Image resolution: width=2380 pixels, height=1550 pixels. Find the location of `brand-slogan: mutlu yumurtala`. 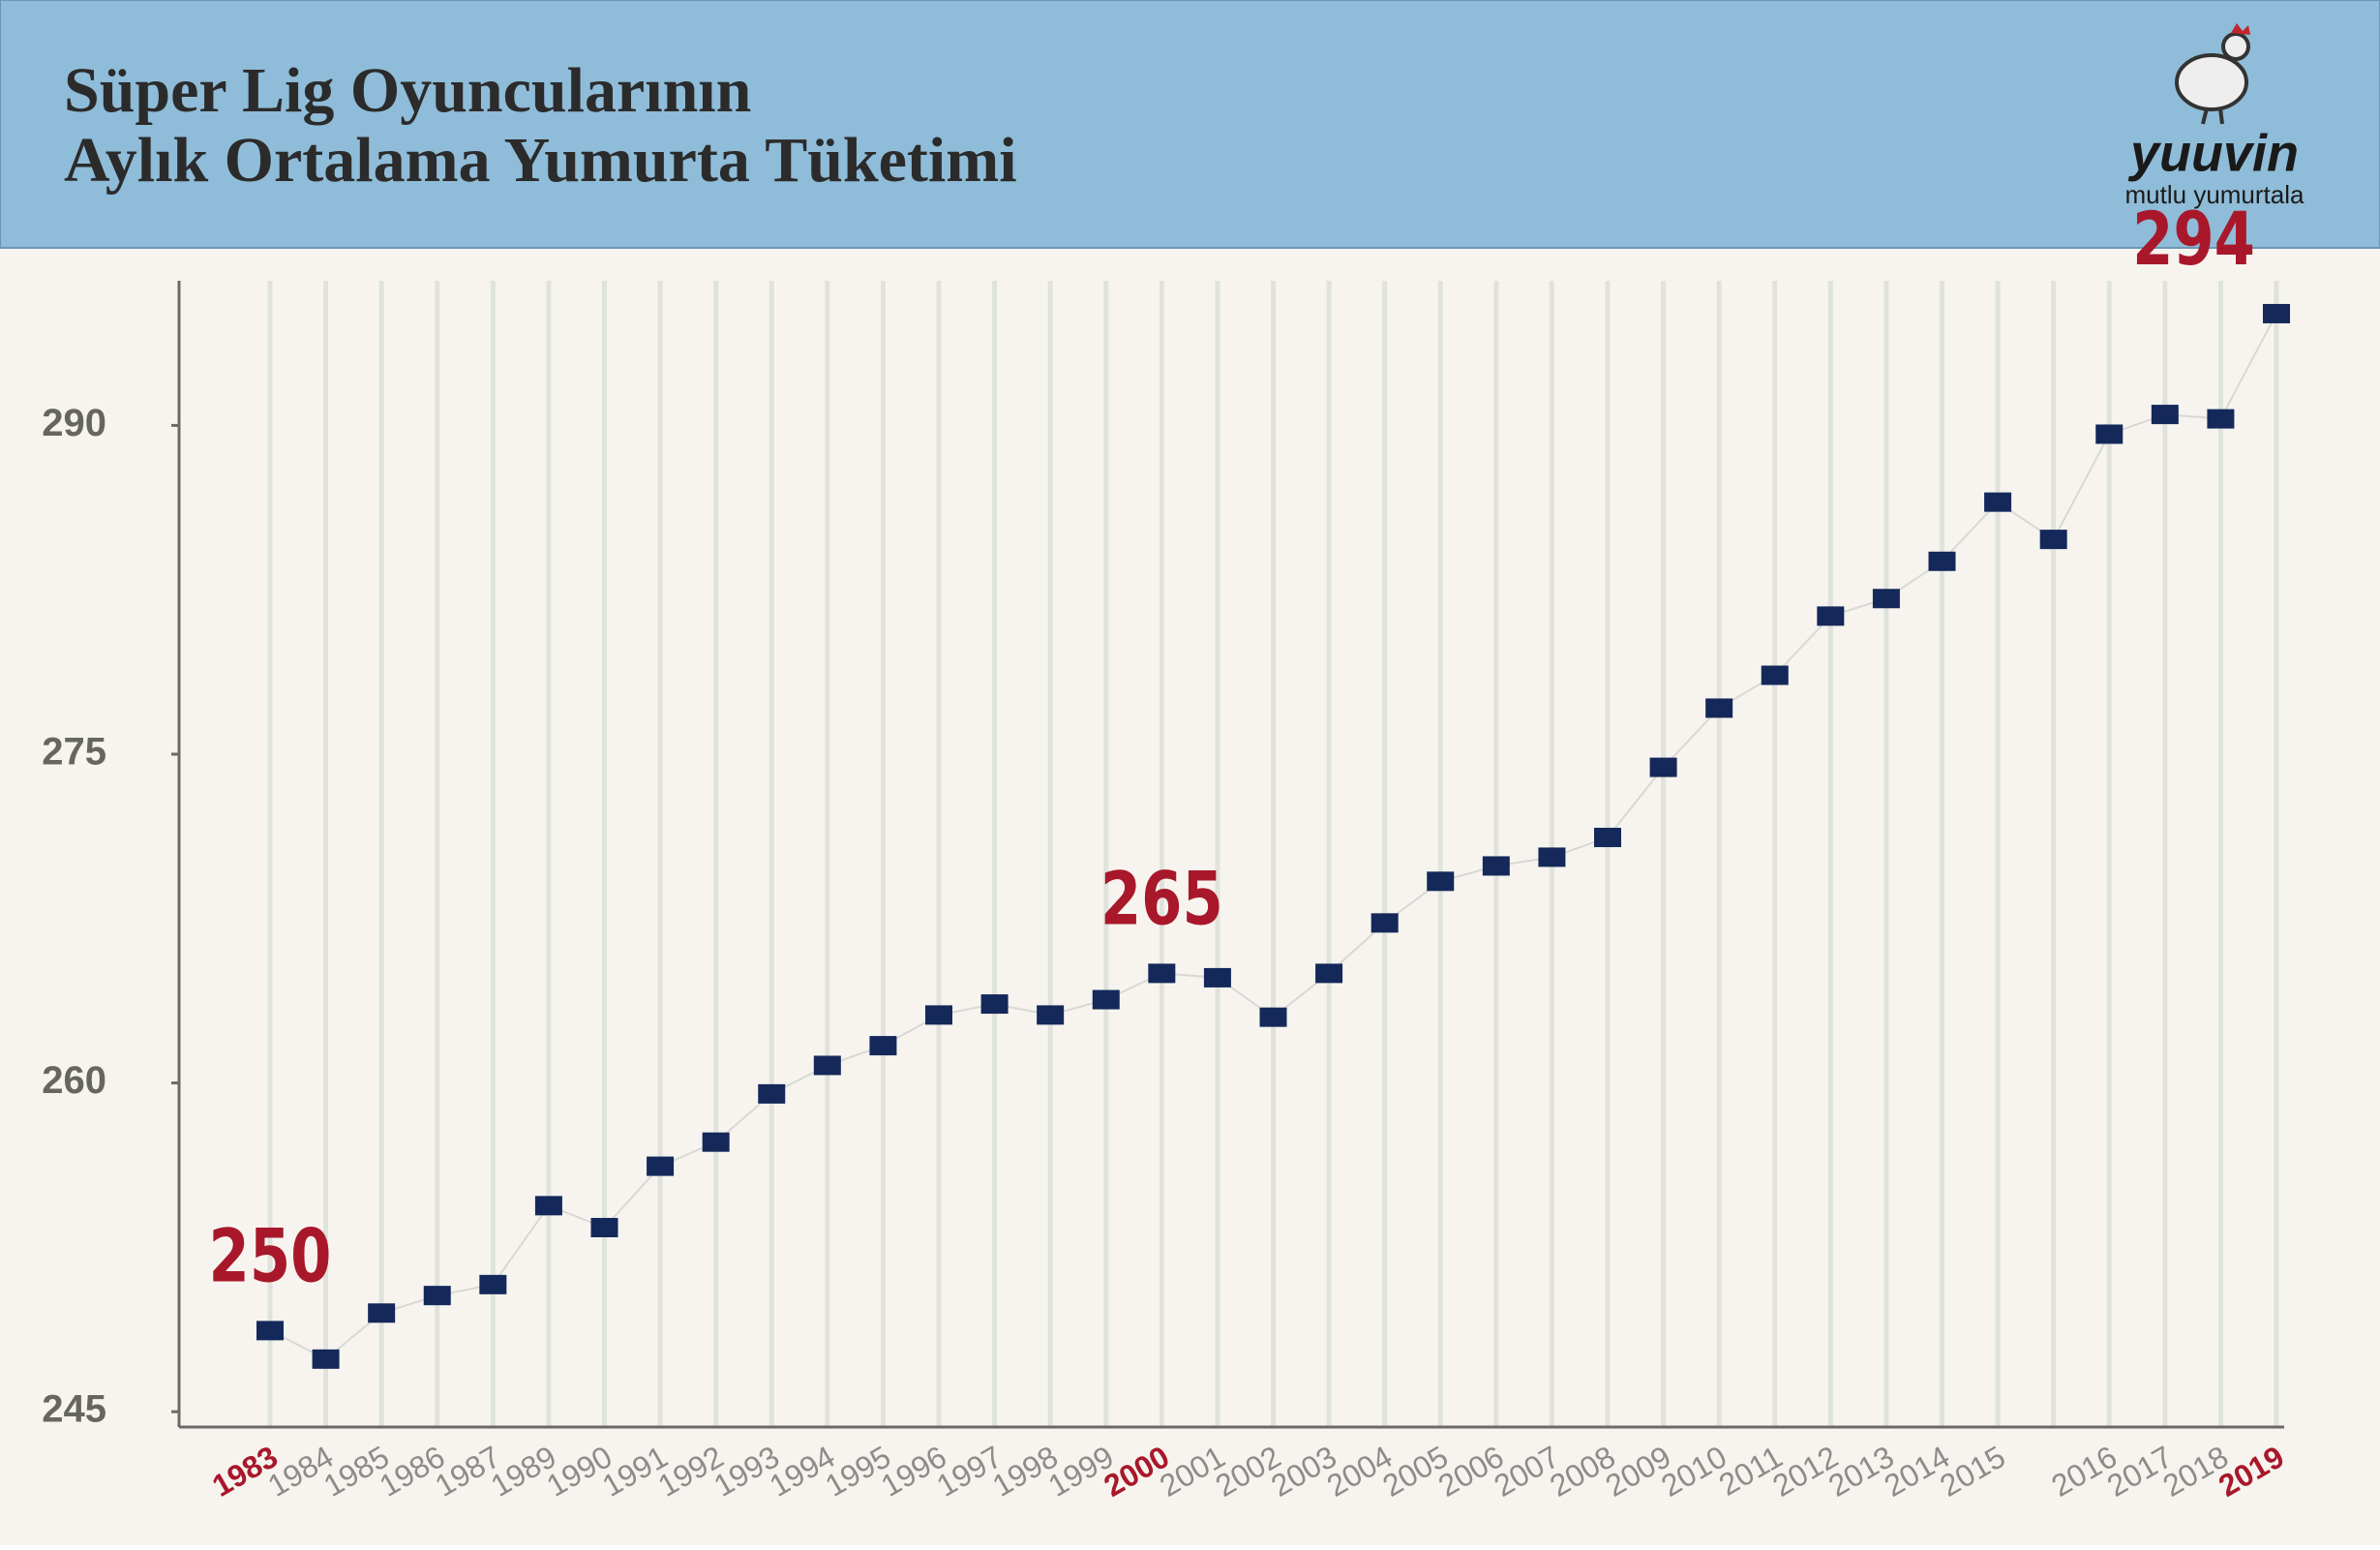

brand-slogan: mutlu yumurtala is located at coordinates (2215, 194).